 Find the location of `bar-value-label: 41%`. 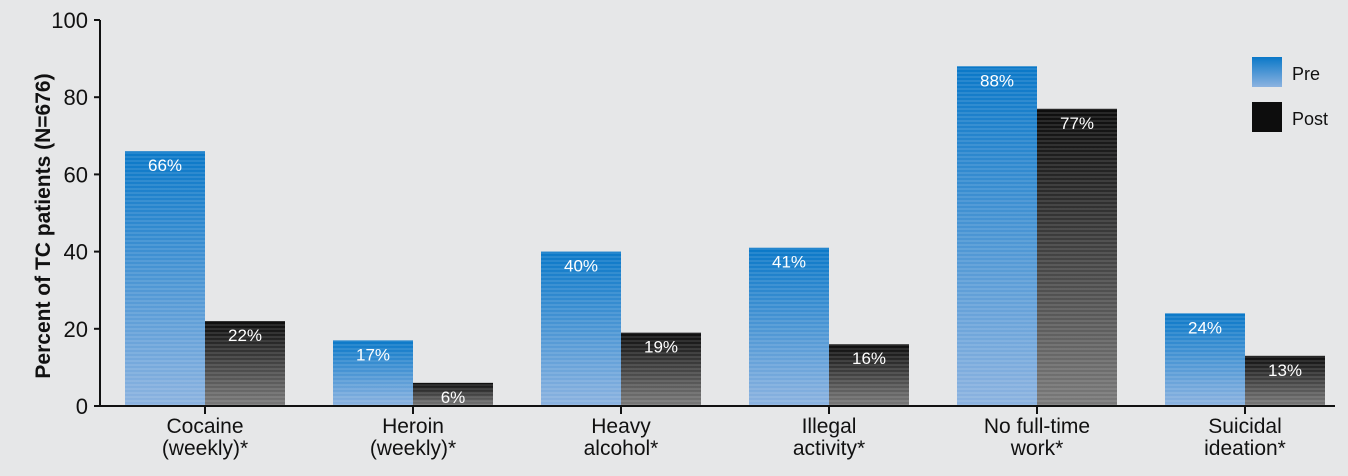

bar-value-label: 41% is located at coordinates (789, 262).